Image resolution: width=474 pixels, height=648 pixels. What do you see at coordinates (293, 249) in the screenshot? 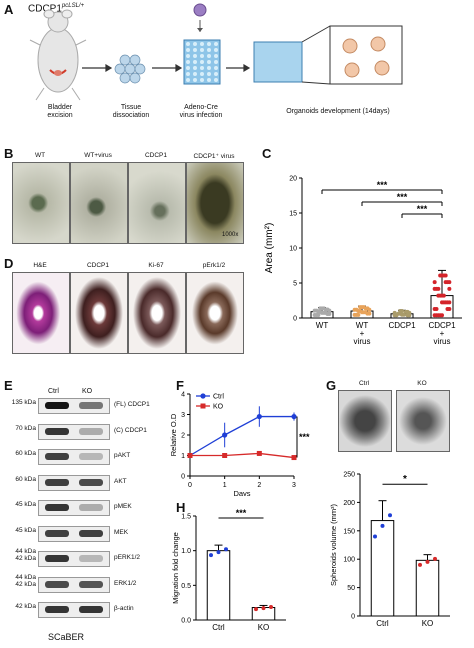
I see `y-tick-label: 10` at bounding box center [293, 249].